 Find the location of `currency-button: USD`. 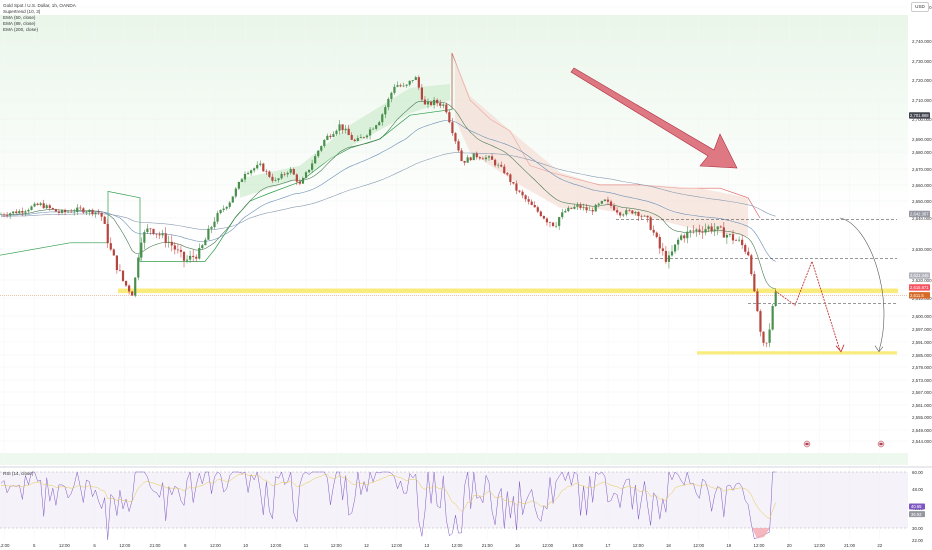

currency-button: USD is located at coordinates (920, 7).